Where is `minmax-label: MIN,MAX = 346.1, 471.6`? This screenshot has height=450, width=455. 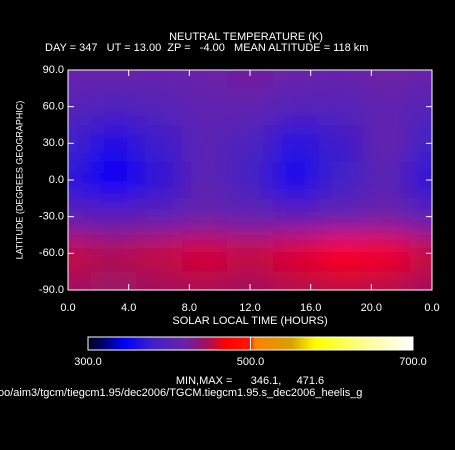 minmax-label: MIN,MAX = 346.1, 471.6 is located at coordinates (250, 381).